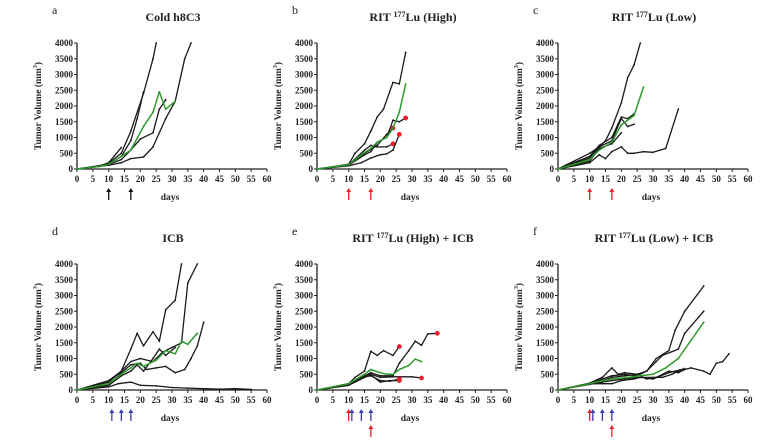 The height and width of the screenshot is (447, 772). What do you see at coordinates (93, 400) in the screenshot?
I see `x-tick-label: 5` at bounding box center [93, 400].